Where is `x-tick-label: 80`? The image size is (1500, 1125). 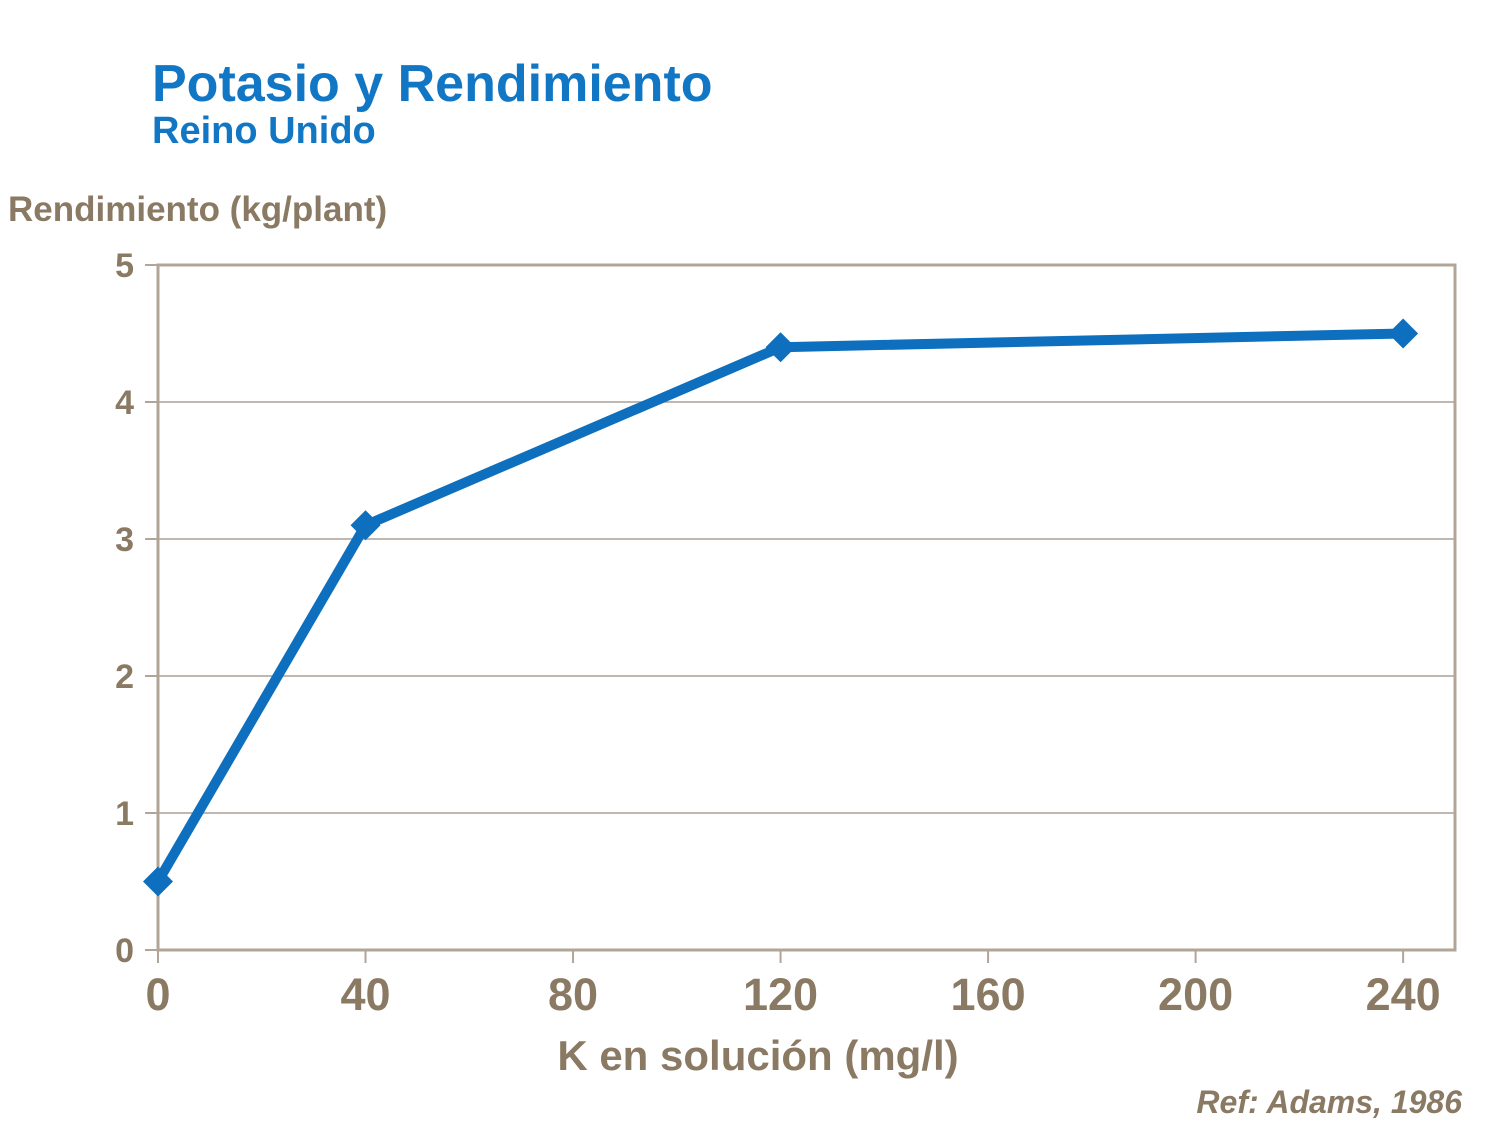 x-tick-label: 80 is located at coordinates (573, 994).